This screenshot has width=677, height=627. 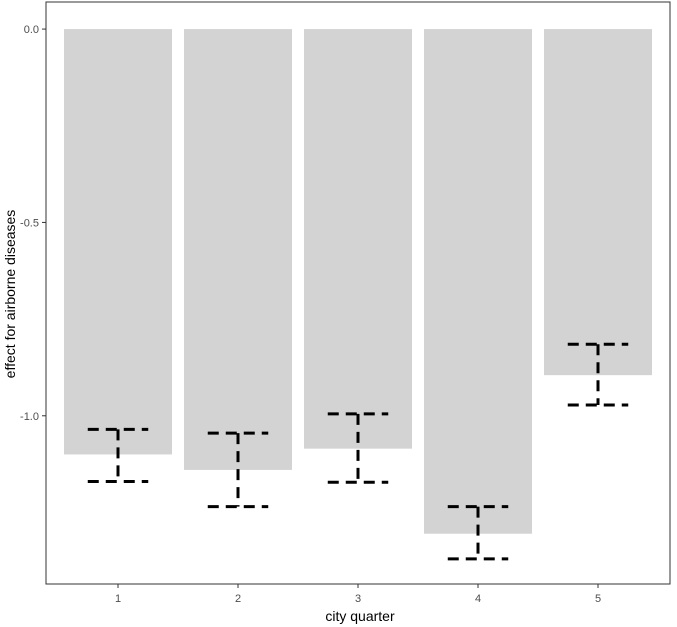 I want to click on y-tick-label: -0.5, so click(x=29, y=223).